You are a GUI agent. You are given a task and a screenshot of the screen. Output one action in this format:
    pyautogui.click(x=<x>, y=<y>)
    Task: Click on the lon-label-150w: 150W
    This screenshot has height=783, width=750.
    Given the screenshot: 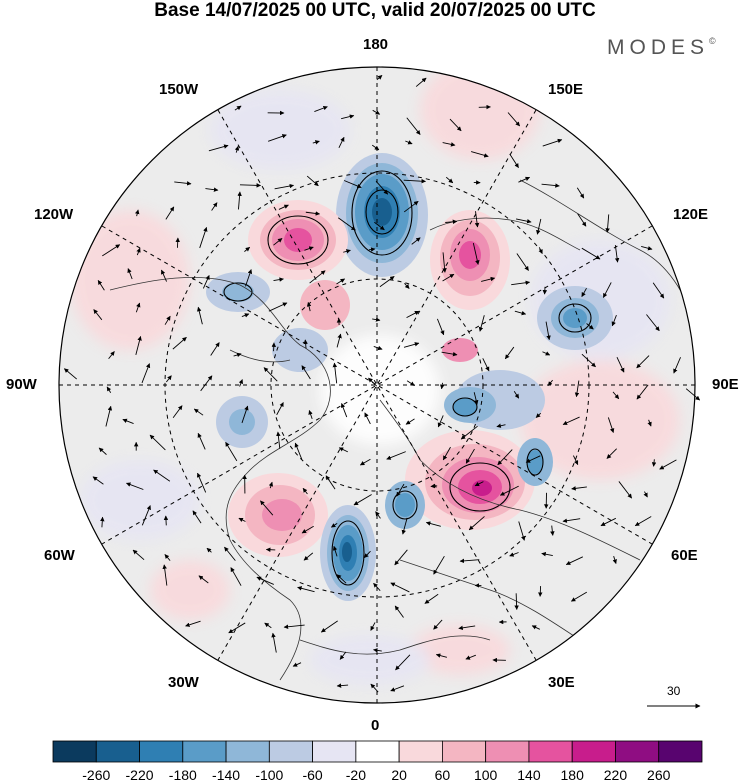 What is the action you would take?
    pyautogui.click(x=179, y=89)
    